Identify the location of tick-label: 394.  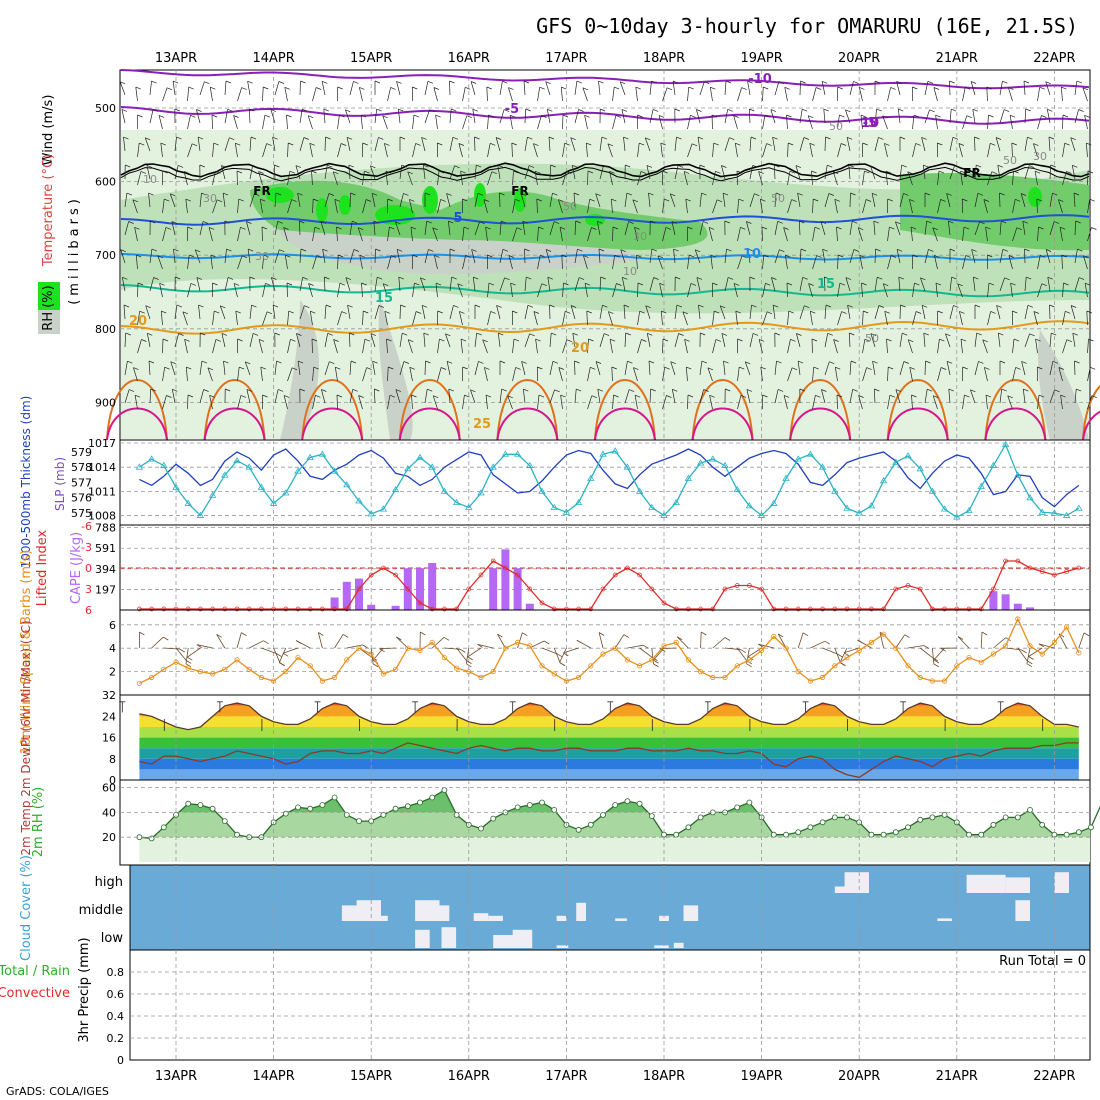
(105, 569).